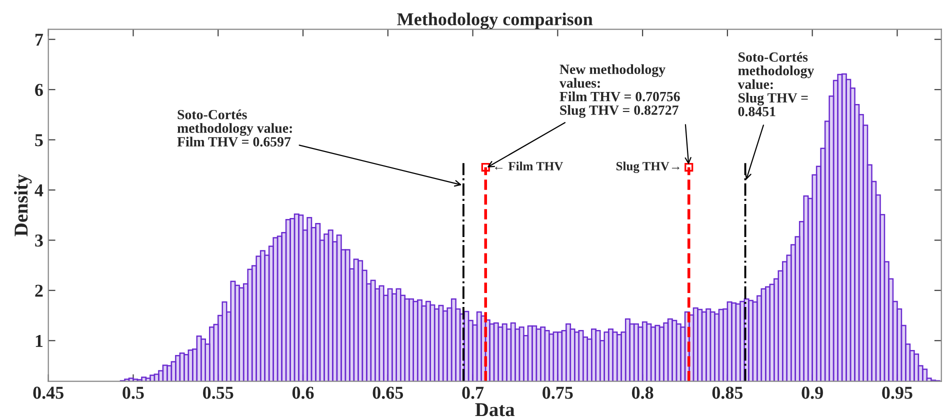  What do you see at coordinates (39, 290) in the screenshot?
I see `y-tick-label: 2` at bounding box center [39, 290].